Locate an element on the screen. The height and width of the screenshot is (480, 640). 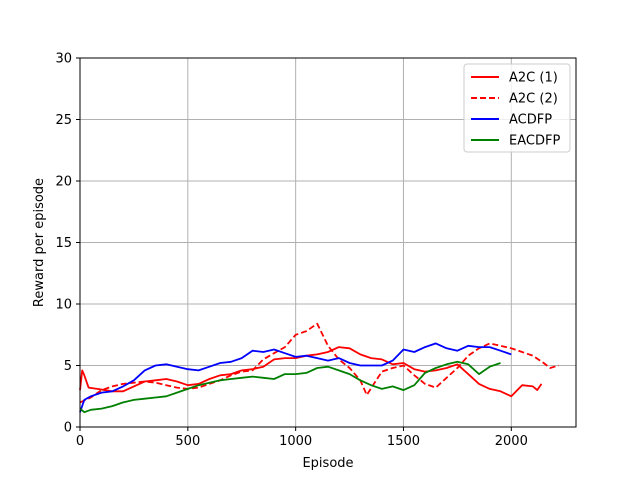
series-lines is located at coordinates (319, 368).